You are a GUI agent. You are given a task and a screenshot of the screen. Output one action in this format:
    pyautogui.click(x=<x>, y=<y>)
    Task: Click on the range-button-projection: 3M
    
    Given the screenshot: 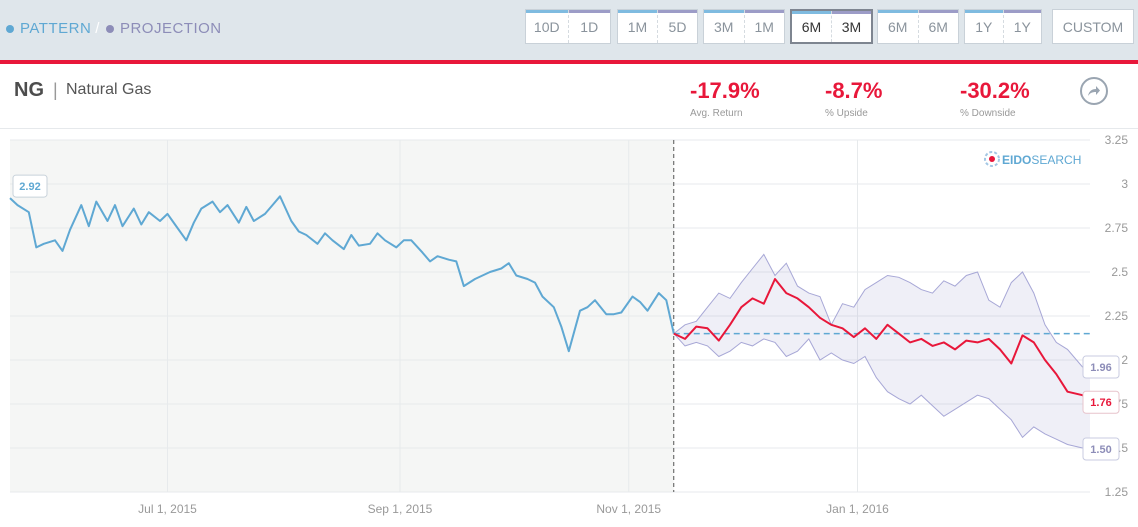 What is the action you would take?
    pyautogui.click(x=851, y=26)
    